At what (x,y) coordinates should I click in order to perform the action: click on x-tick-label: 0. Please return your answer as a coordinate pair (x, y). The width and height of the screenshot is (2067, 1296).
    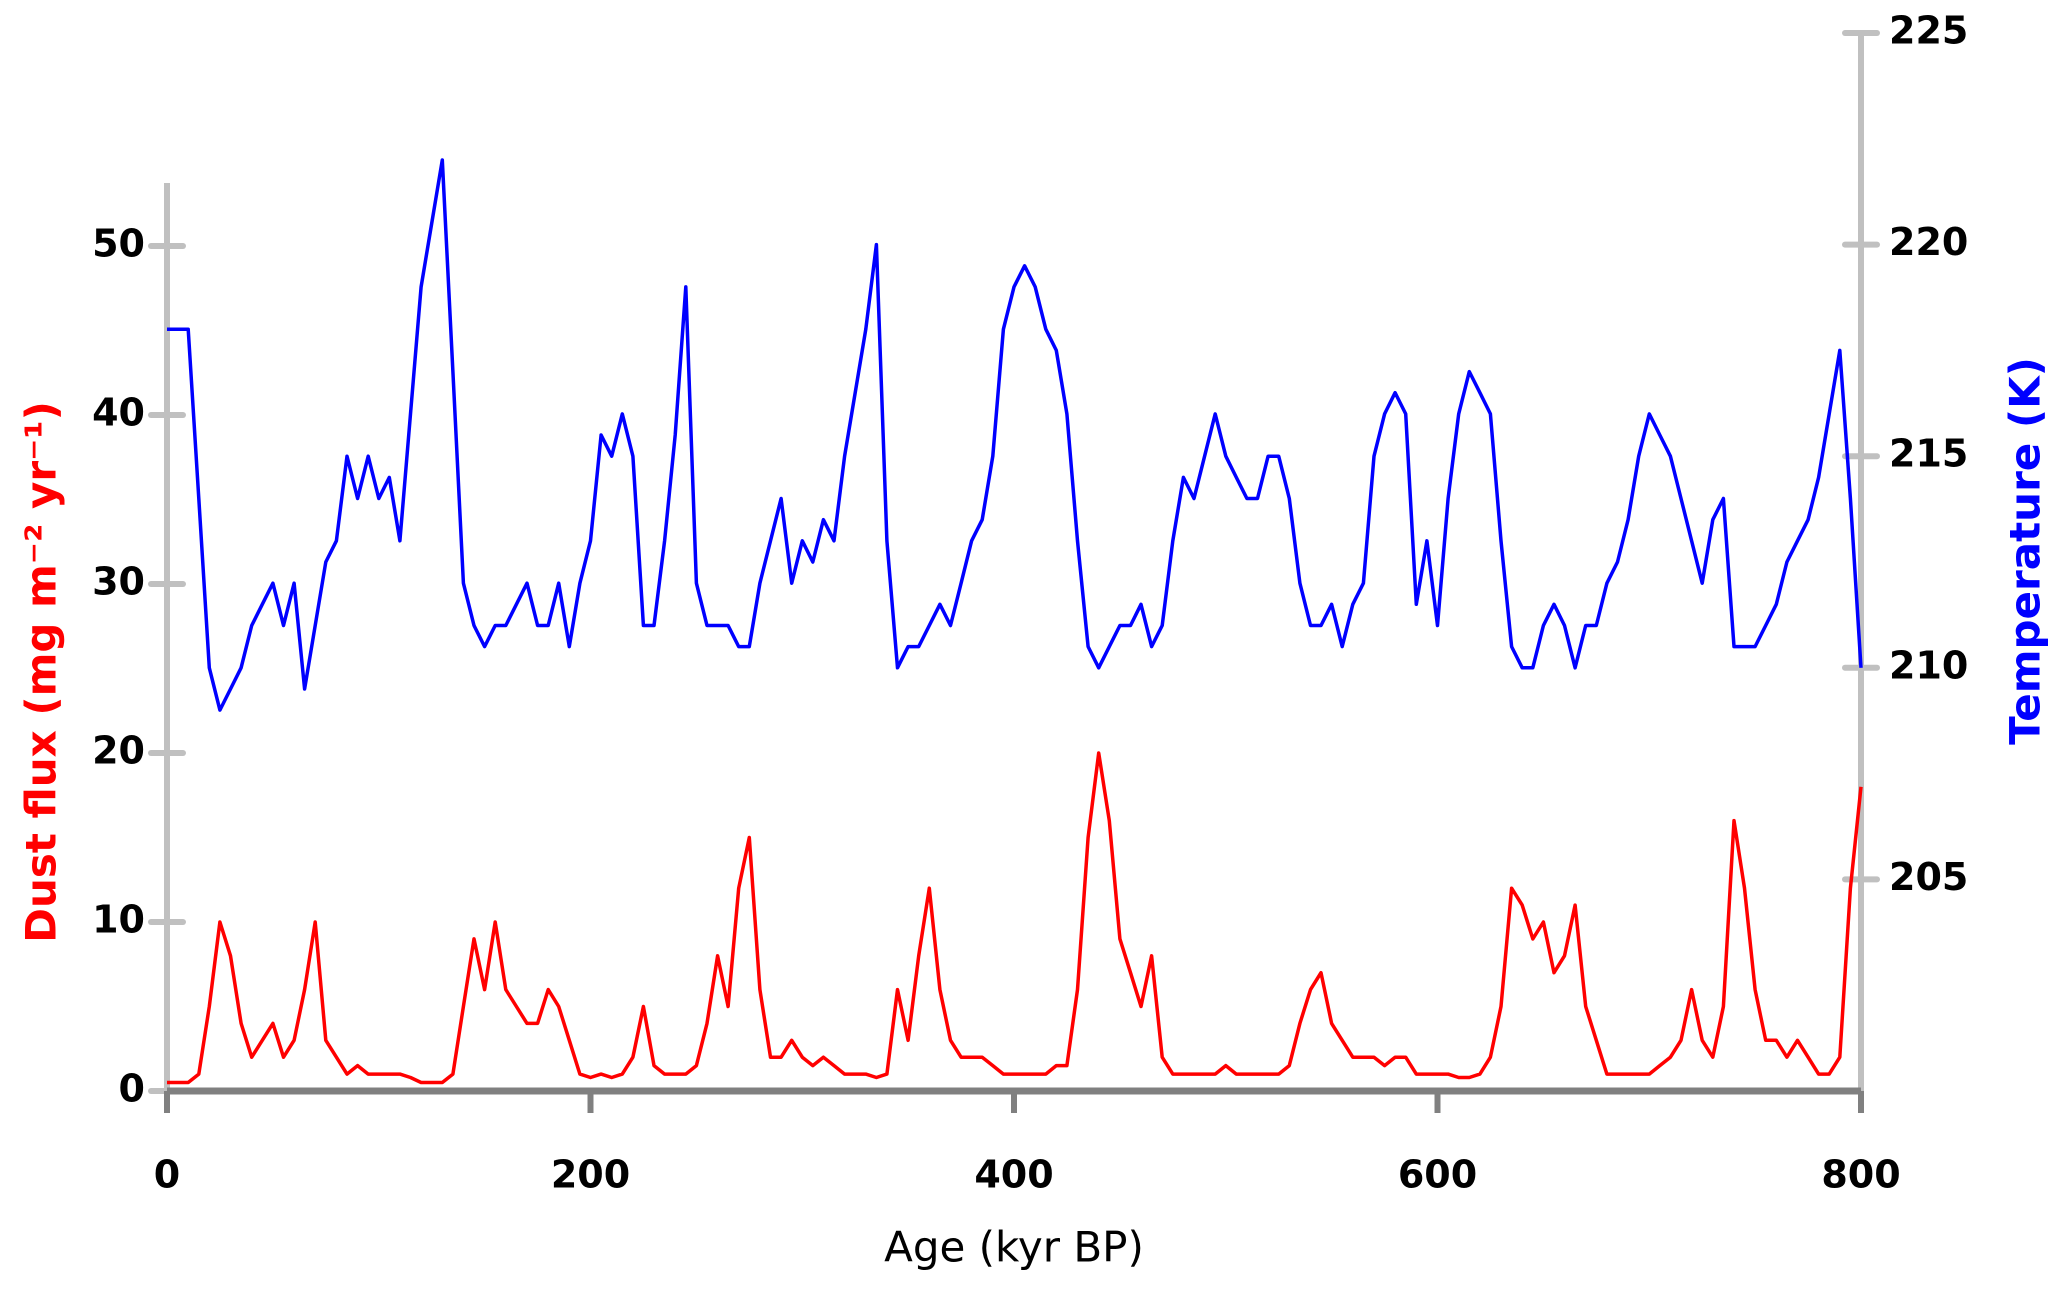
    Looking at the image, I should click on (167, 1175).